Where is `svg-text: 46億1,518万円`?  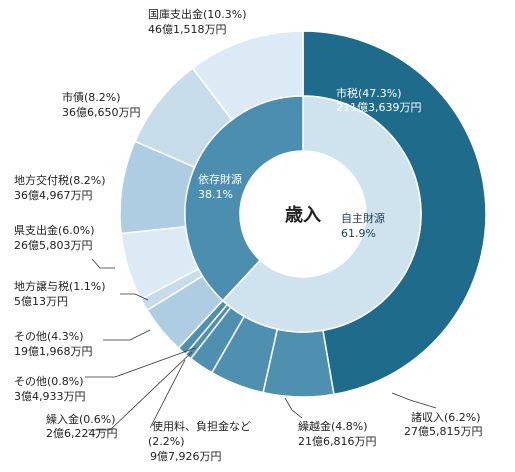
svg-text: 46億1,518万円 is located at coordinates (187, 29).